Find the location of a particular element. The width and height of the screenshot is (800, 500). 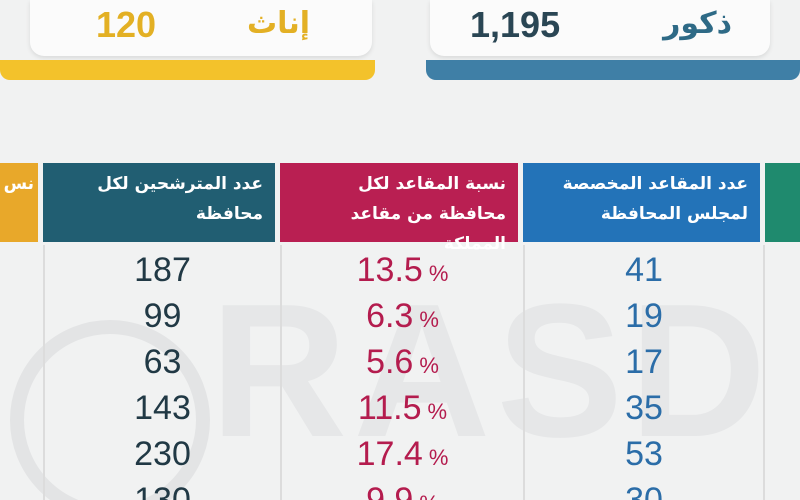

table-row: 19 is located at coordinates (644, 316).